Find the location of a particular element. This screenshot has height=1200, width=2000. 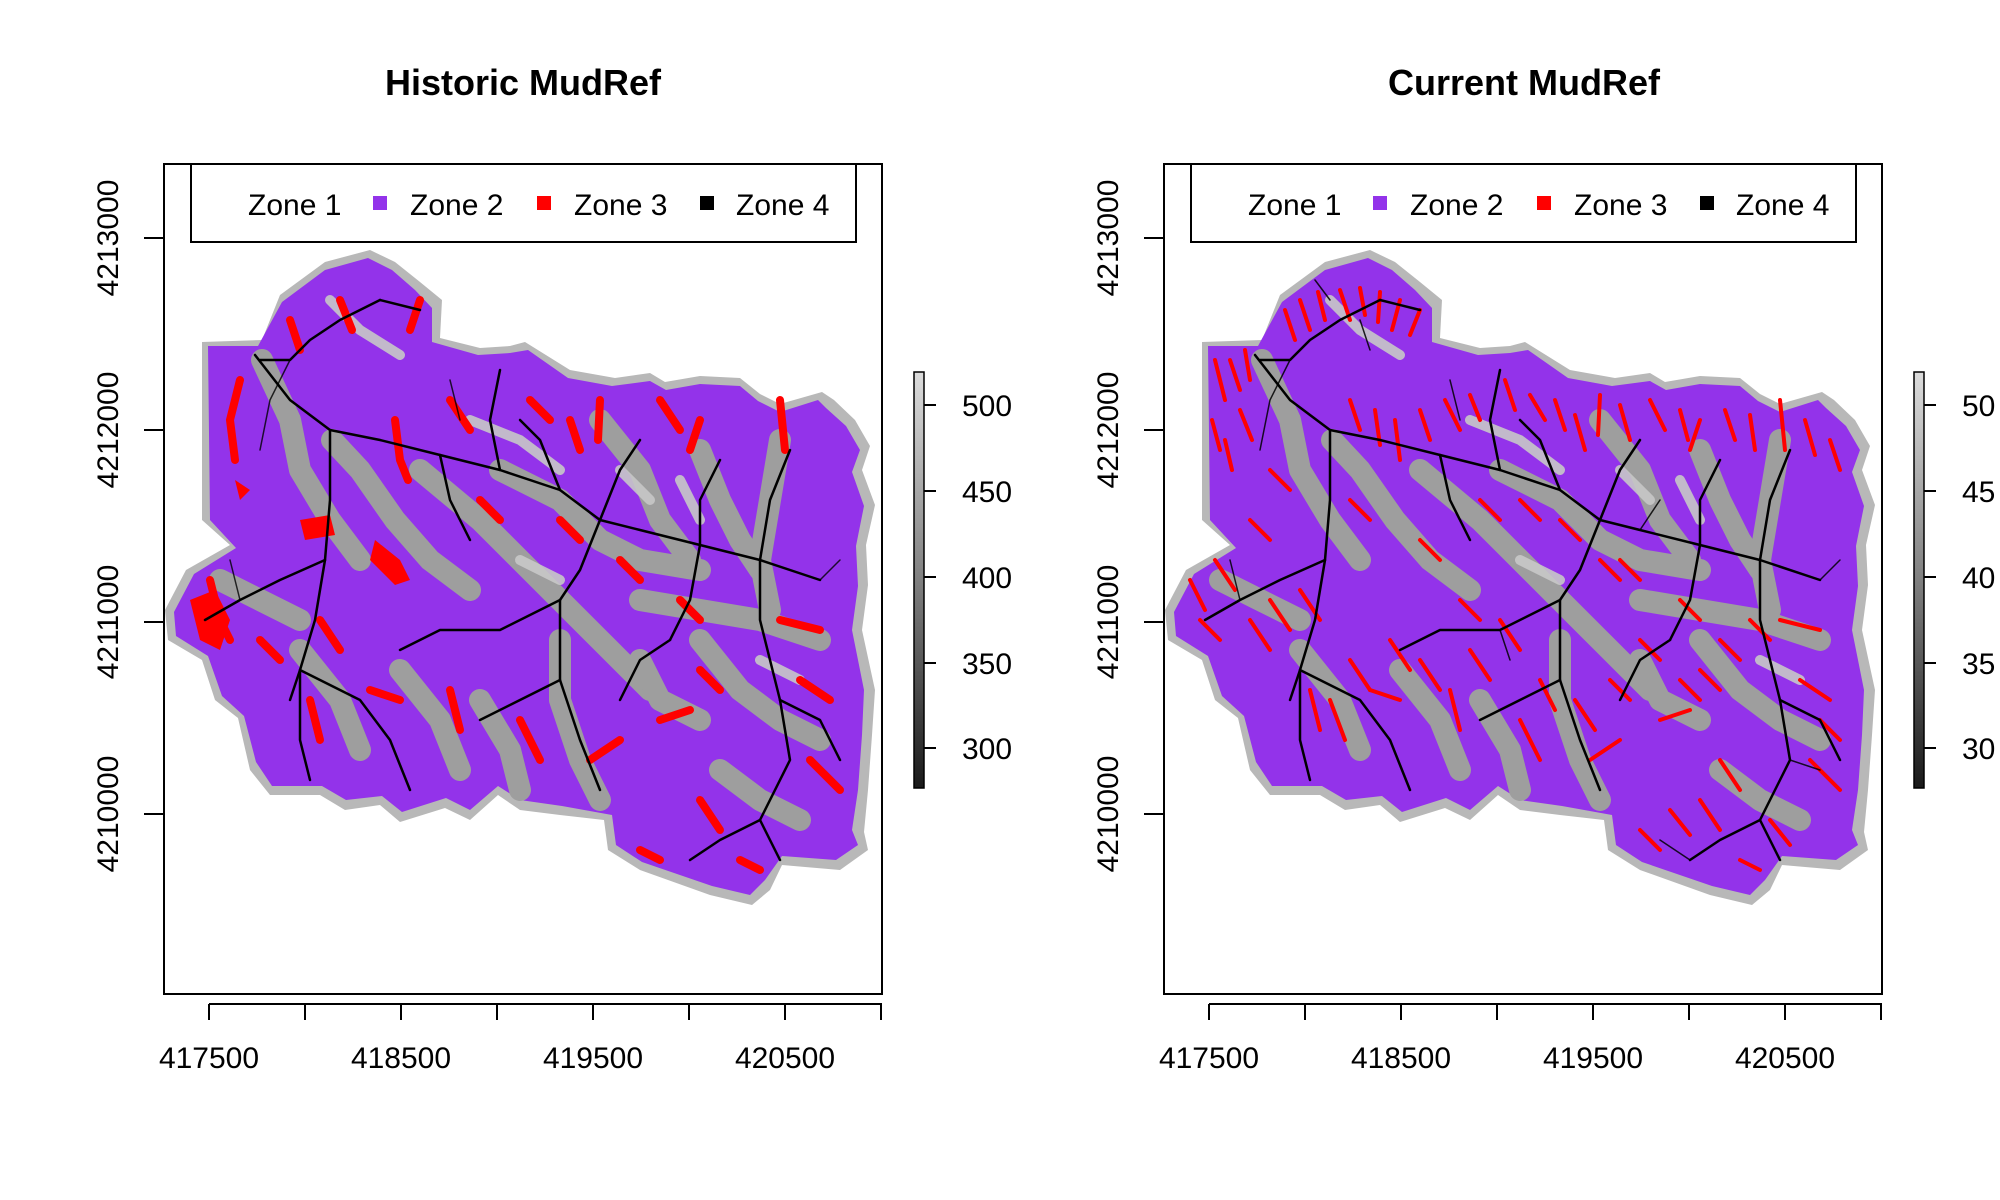

panel-title: Current MudRef is located at coordinates (1524, 82).